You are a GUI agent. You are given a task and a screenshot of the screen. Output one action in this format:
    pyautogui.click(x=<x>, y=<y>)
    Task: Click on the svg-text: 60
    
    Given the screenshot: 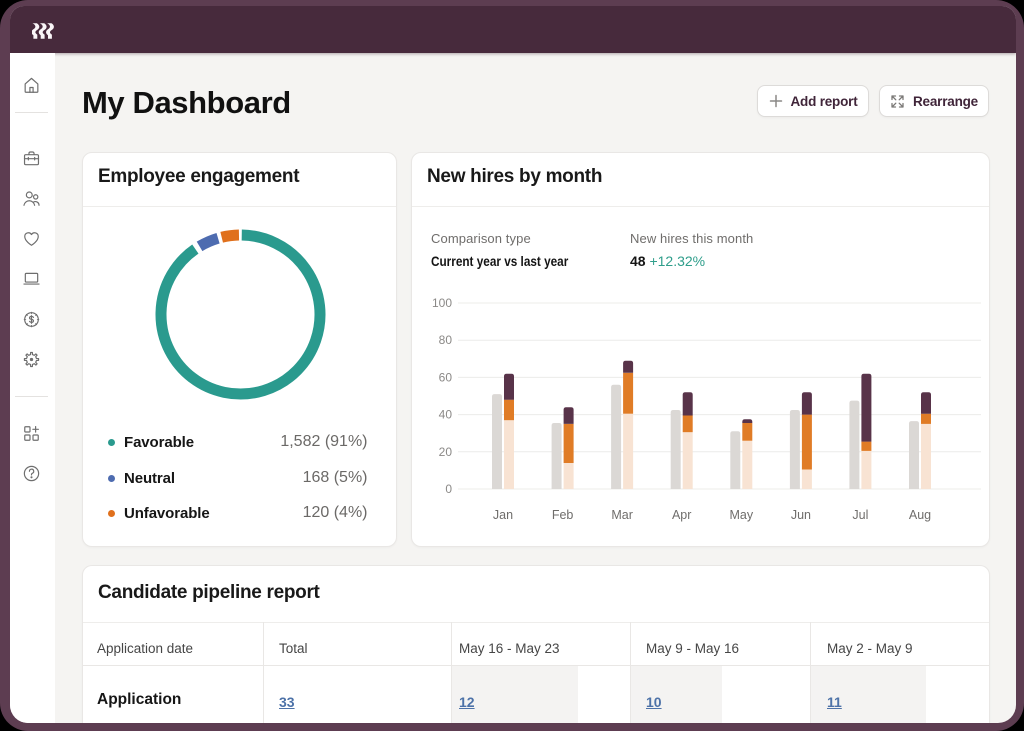 What is the action you would take?
    pyautogui.click(x=446, y=377)
    